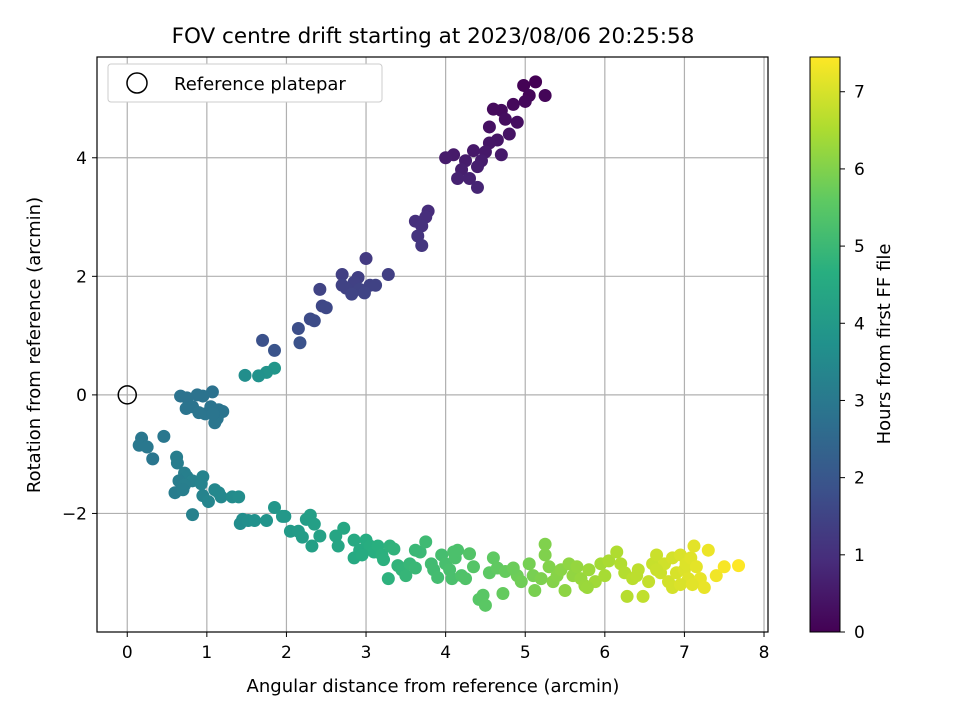  I want to click on colorbar-tick-label: 7, so click(859, 93).